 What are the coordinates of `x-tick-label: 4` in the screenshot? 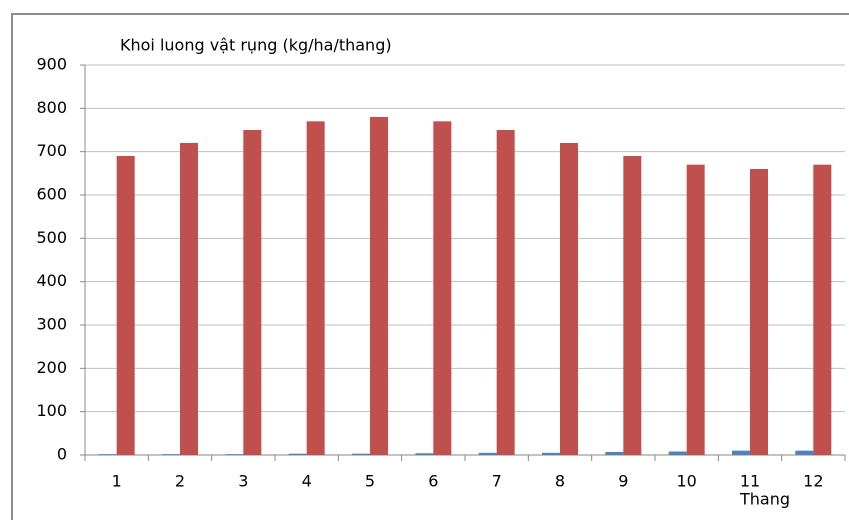 It's located at (307, 481).